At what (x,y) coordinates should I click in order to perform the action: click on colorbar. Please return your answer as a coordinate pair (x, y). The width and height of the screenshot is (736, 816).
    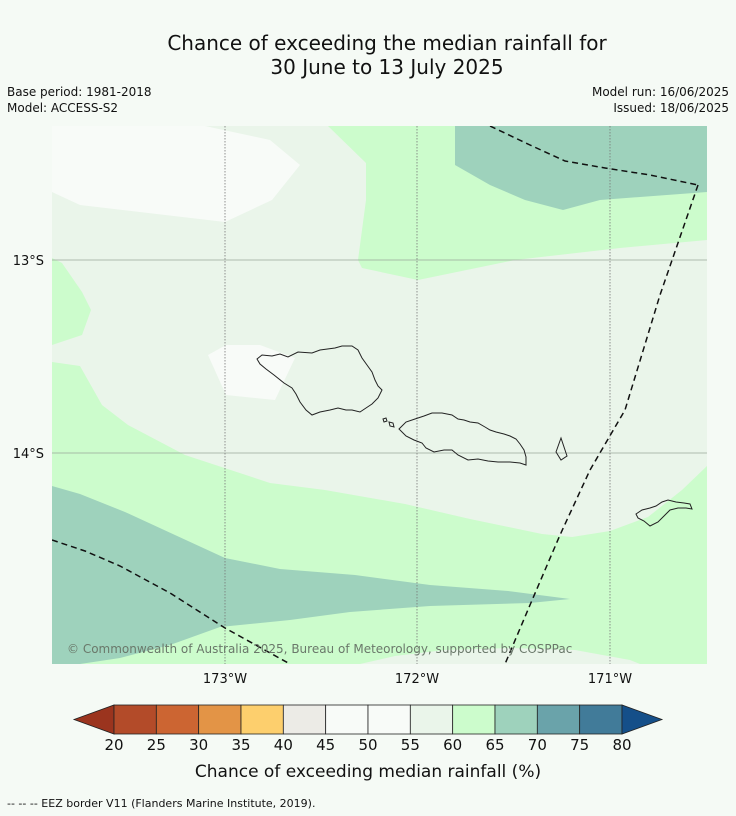
    Looking at the image, I should click on (368, 719).